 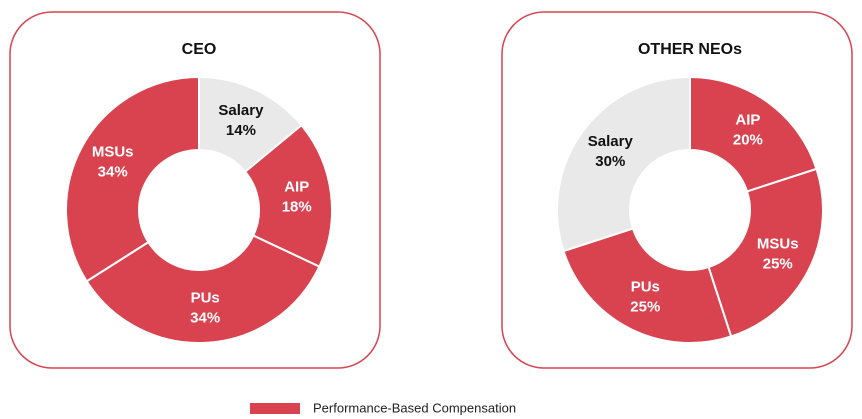 I want to click on slice-value-label: 18%, so click(x=297, y=207).